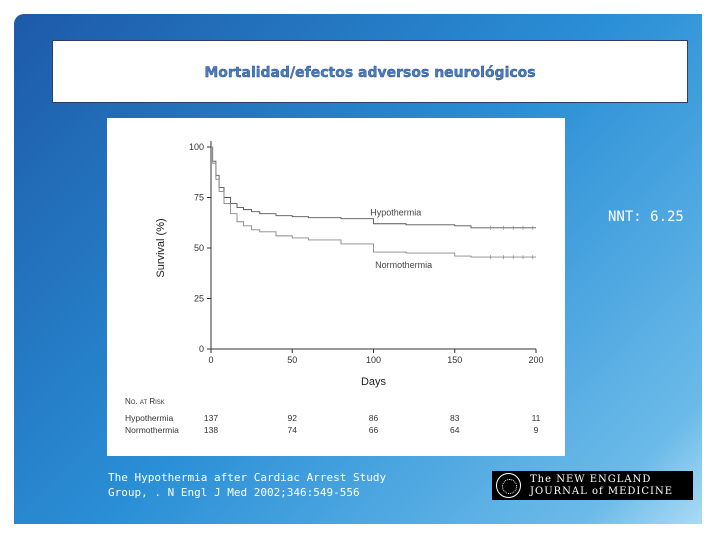 Image resolution: width=720 pixels, height=540 pixels. I want to click on x-tick-label: 100, so click(373, 360).